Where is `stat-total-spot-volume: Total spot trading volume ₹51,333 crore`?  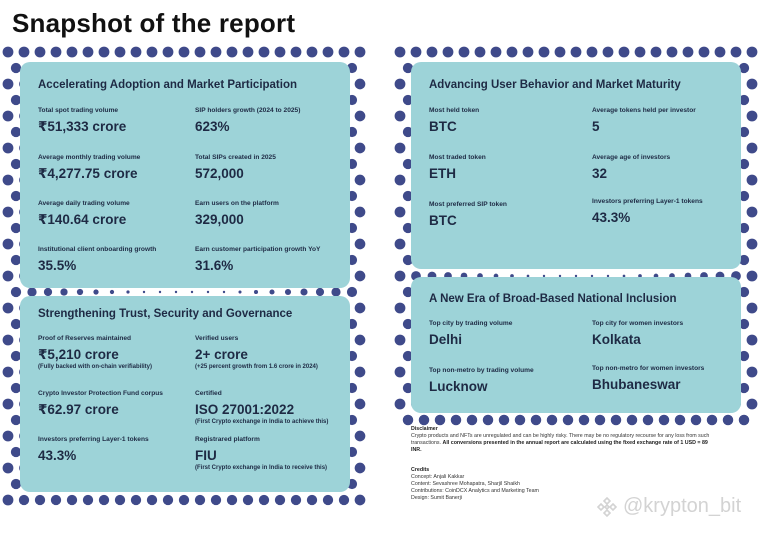 stat-total-spot-volume: Total spot trading volume ₹51,333 crore is located at coordinates (82, 121).